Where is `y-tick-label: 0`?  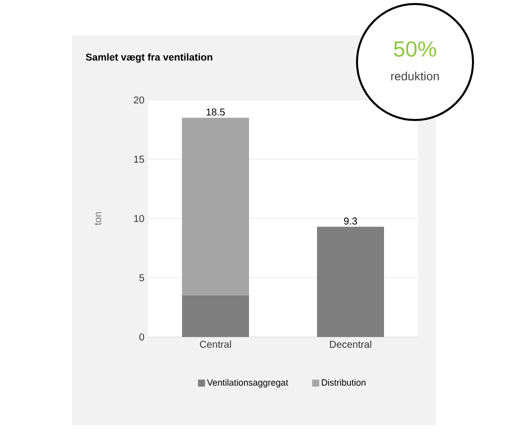 y-tick-label: 0 is located at coordinates (141, 337).